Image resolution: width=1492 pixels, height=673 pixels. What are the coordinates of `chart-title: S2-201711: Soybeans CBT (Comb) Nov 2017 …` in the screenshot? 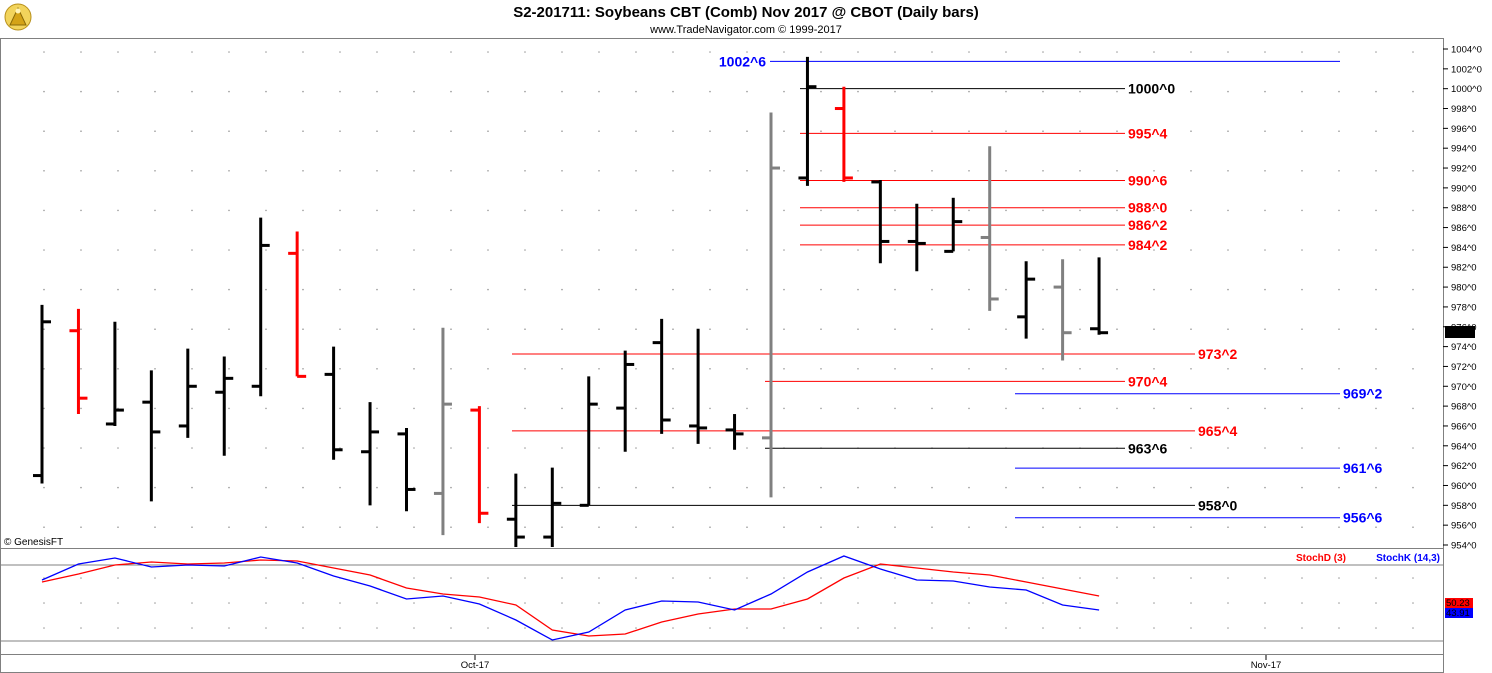 It's located at (746, 12).